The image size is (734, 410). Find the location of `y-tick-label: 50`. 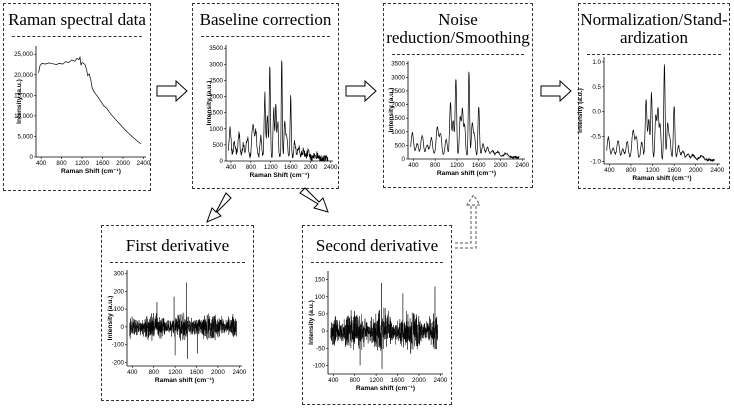

y-tick-label: 50 is located at coordinates (321, 314).